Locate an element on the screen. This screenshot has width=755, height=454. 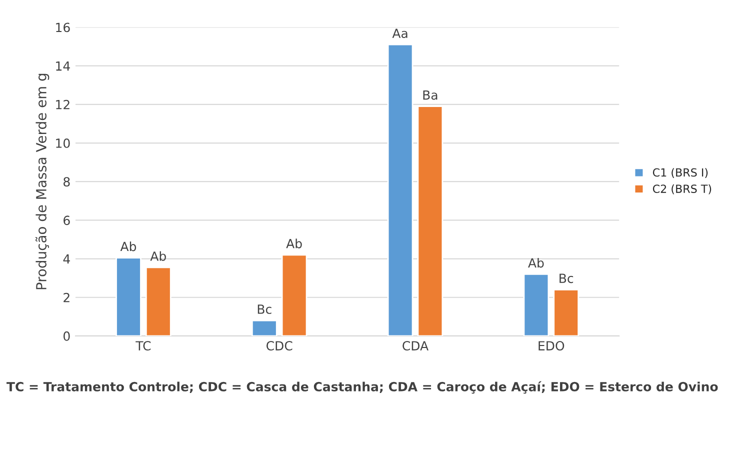
y-tick-label: 2 is located at coordinates (67, 297).